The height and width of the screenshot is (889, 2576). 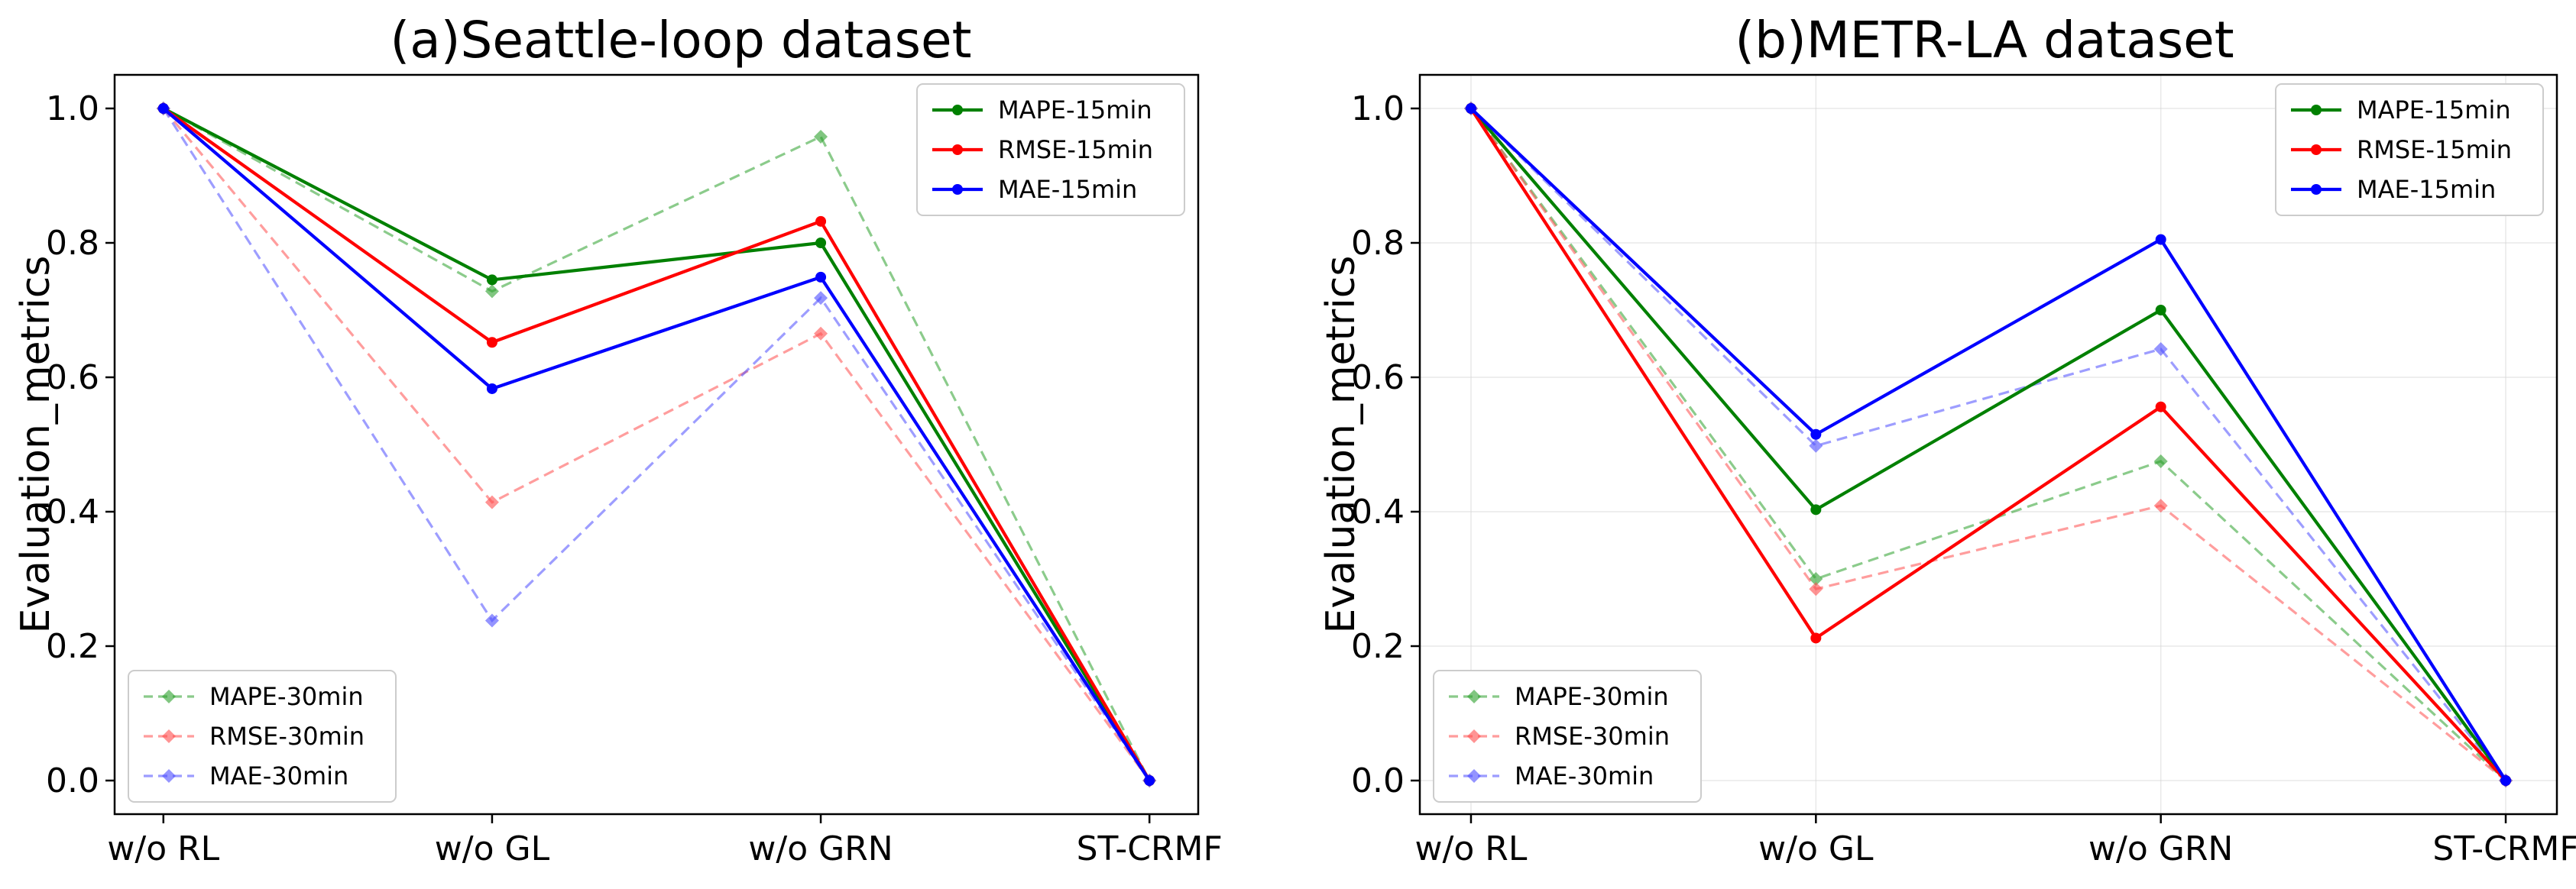 What do you see at coordinates (1984, 40) in the screenshot?
I see `chart-title: (b)METR-LA dataset` at bounding box center [1984, 40].